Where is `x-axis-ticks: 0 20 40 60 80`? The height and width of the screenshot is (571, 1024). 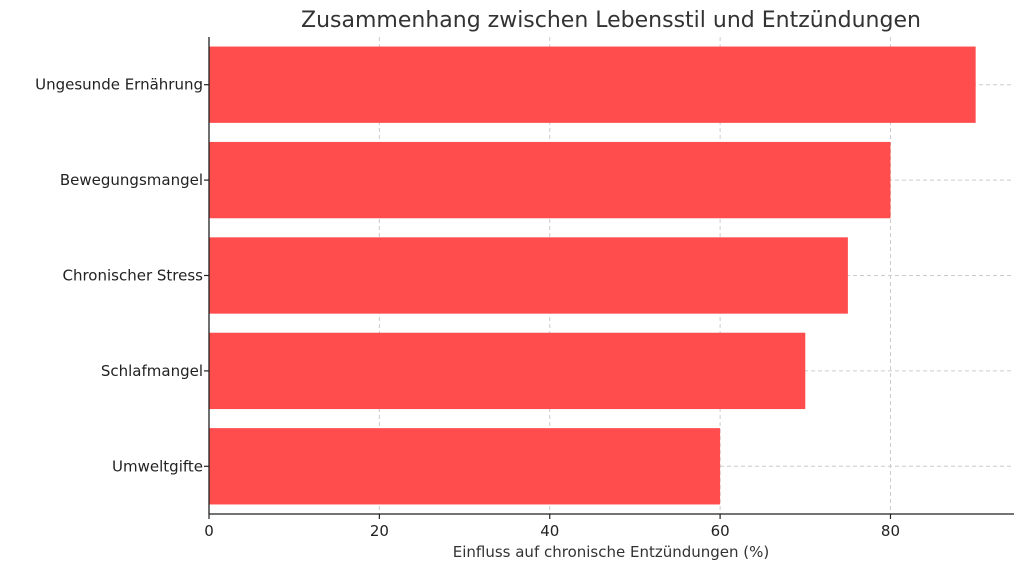 x-axis-ticks: 0 20 40 60 80 is located at coordinates (552, 527).